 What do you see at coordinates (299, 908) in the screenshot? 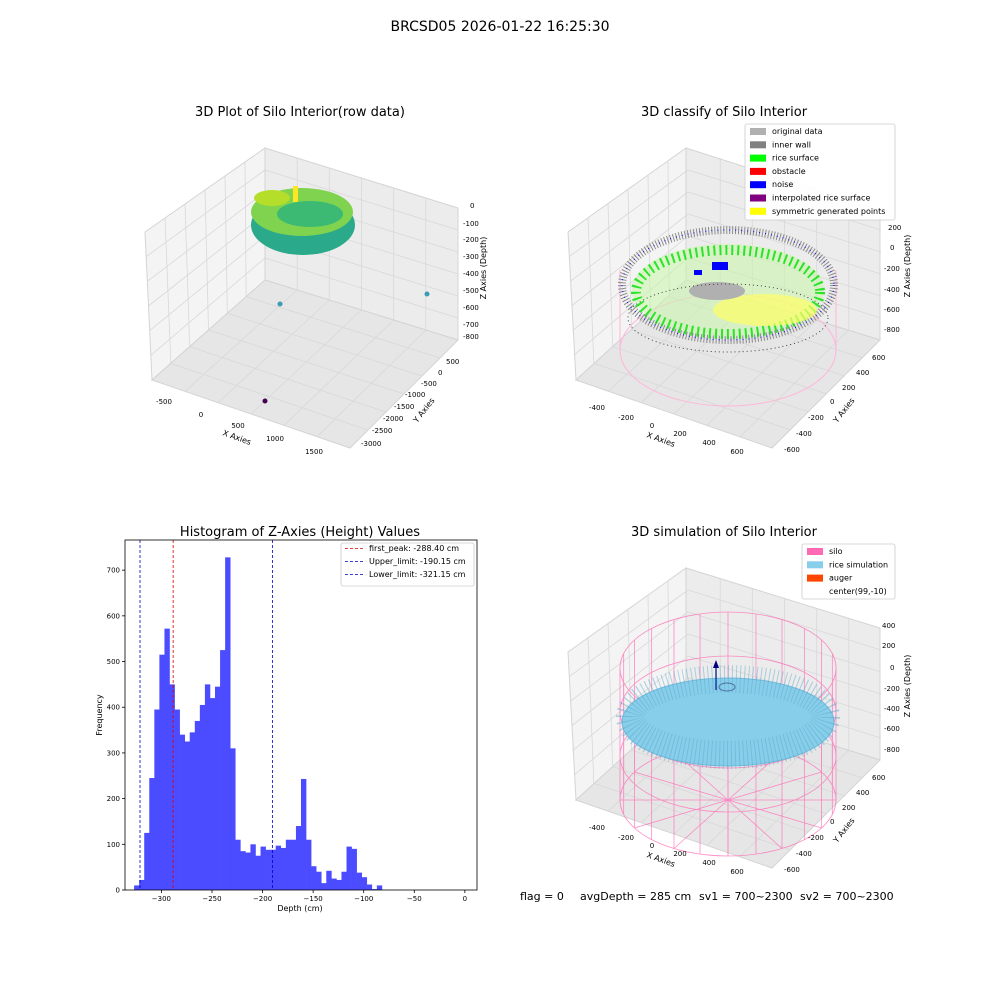
I see `histogram-xlabel: Depth (cm)` at bounding box center [299, 908].